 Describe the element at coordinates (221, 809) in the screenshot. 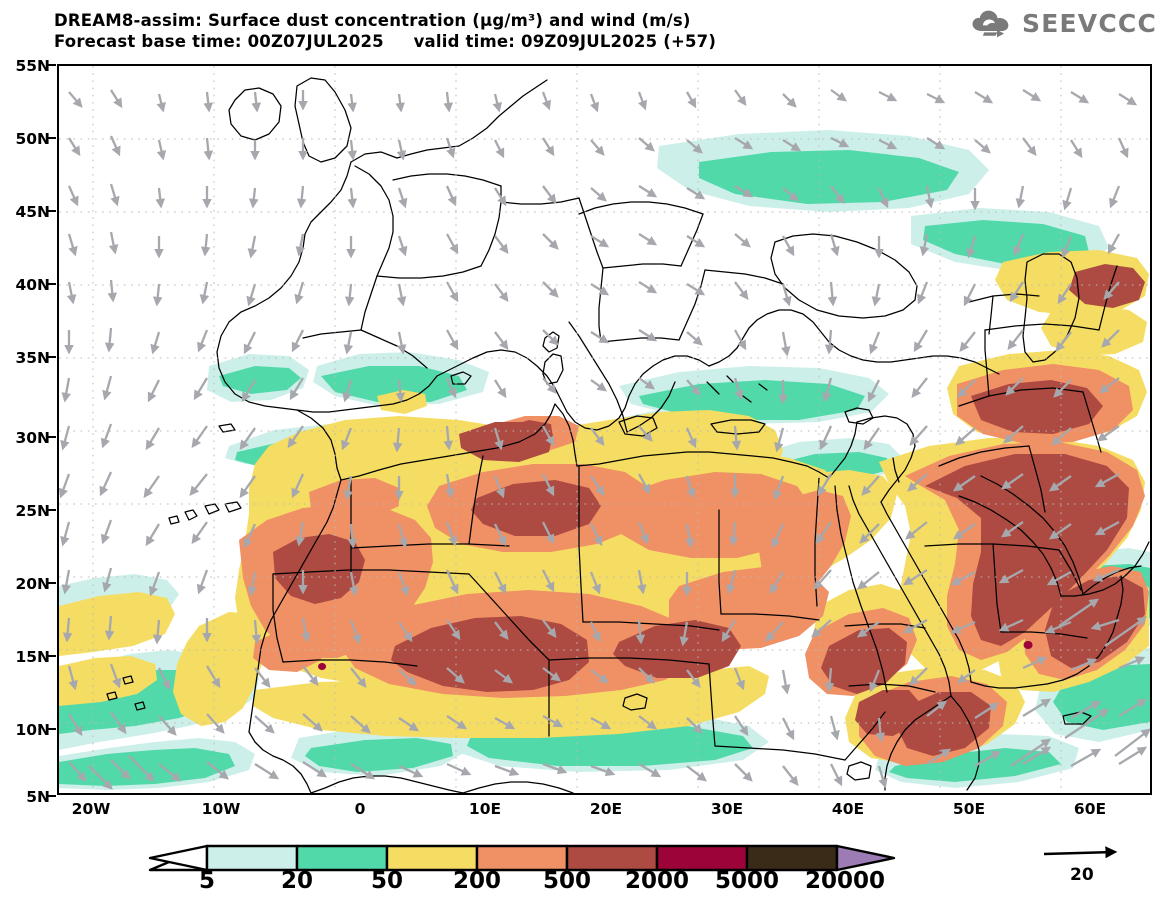

I see `x-tick-label-10w: 10W` at that location.